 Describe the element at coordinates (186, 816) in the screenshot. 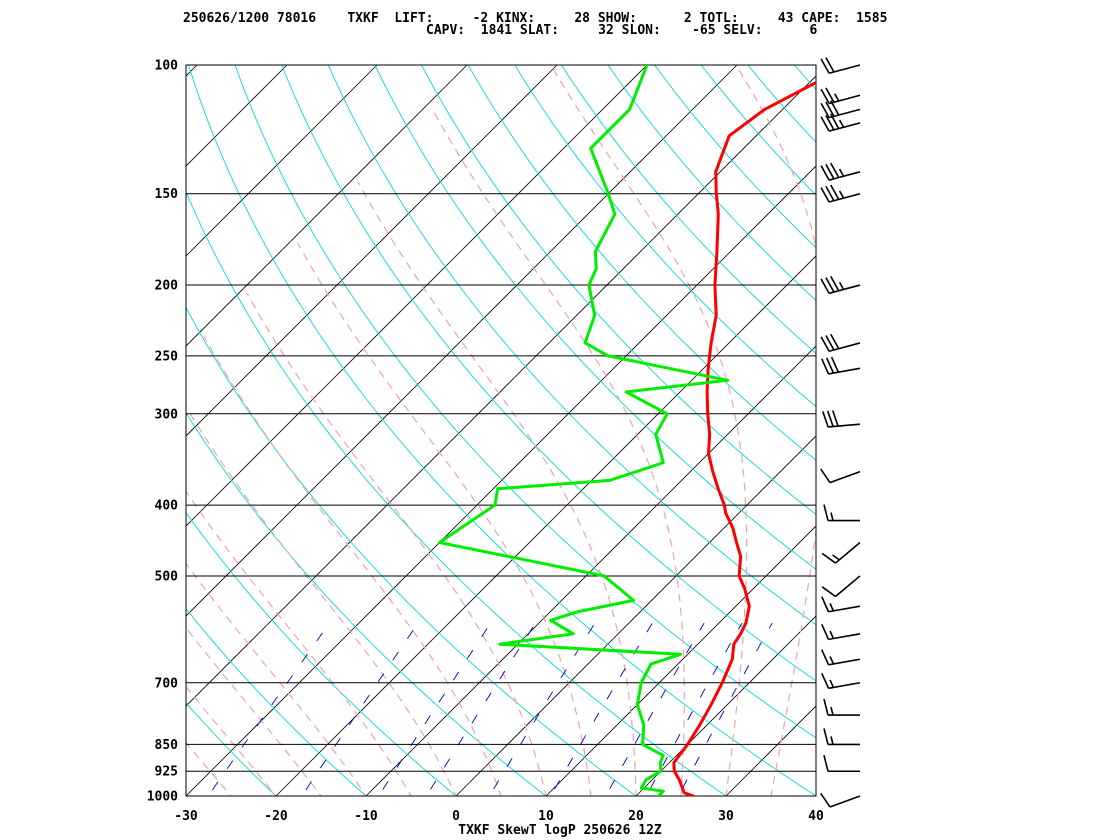

I see `temp-tick--30: -30` at that location.